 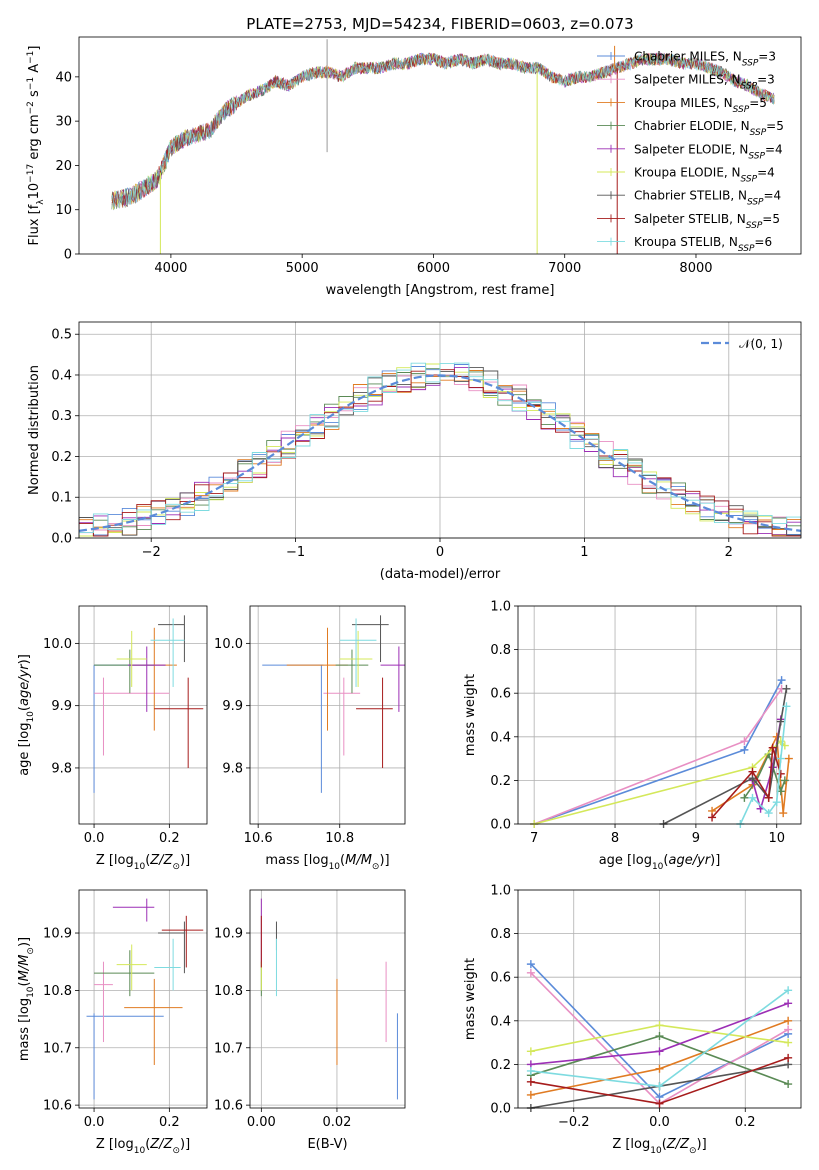 I want to click on x-tick-label: 7000, so click(x=564, y=268).